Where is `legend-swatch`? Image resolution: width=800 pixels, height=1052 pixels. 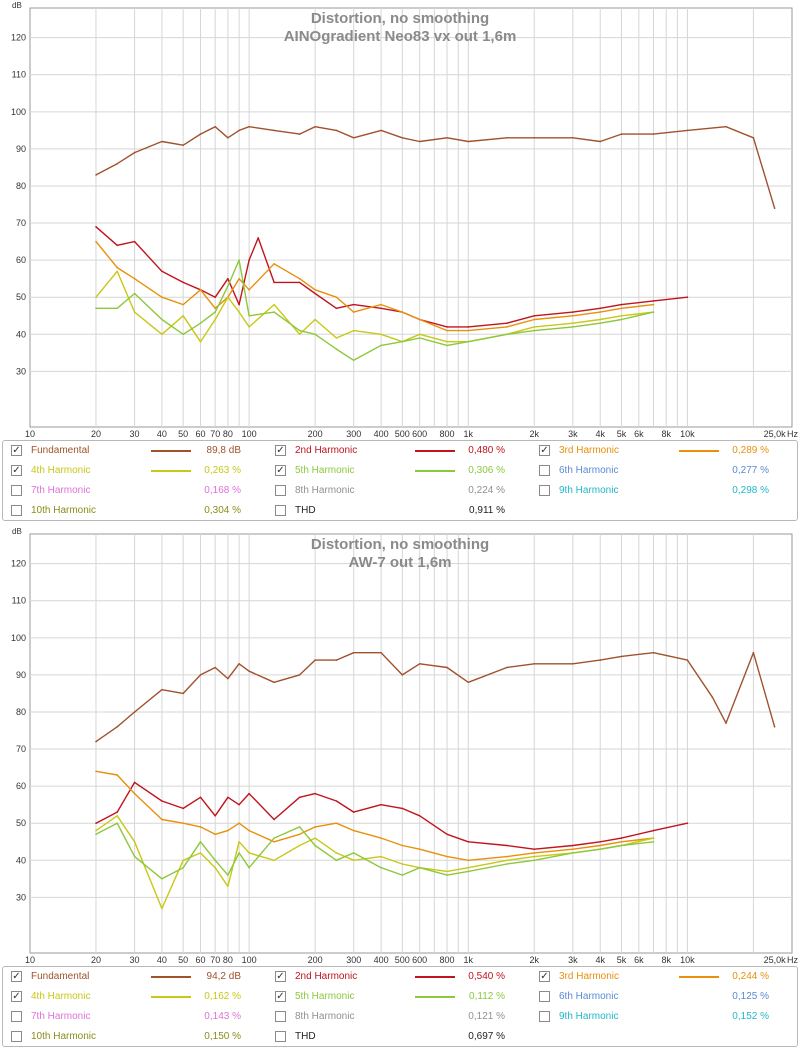
legend-swatch is located at coordinates (171, 977).